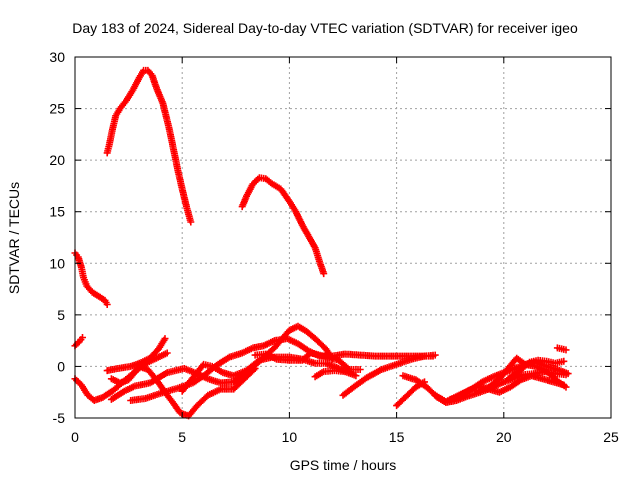 The width and height of the screenshot is (640, 480). What do you see at coordinates (75, 437) in the screenshot?
I see `x-tick-label: 0` at bounding box center [75, 437].